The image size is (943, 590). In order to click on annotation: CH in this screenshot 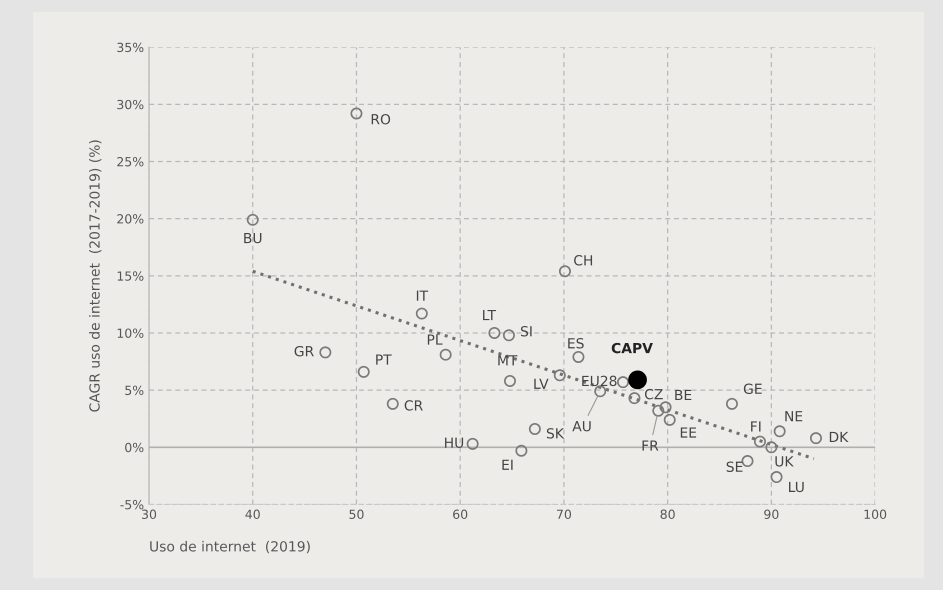, I will do `click(583, 260)`.